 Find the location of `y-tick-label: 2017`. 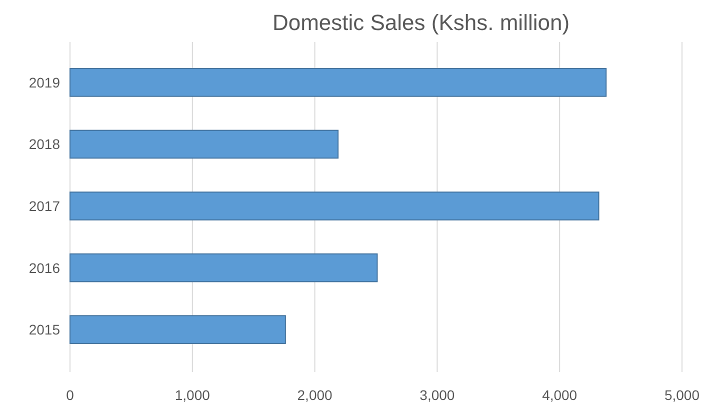

y-tick-label: 2017 is located at coordinates (44, 206).